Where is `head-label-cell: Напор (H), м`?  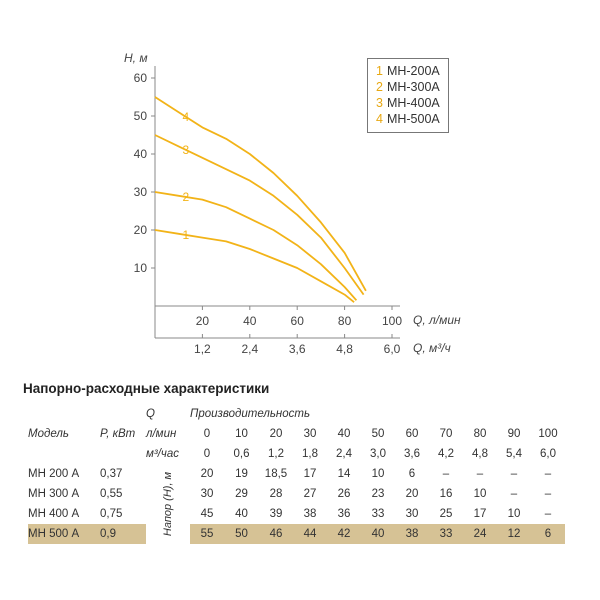 head-label-cell: Напор (H), м is located at coordinates (168, 504).